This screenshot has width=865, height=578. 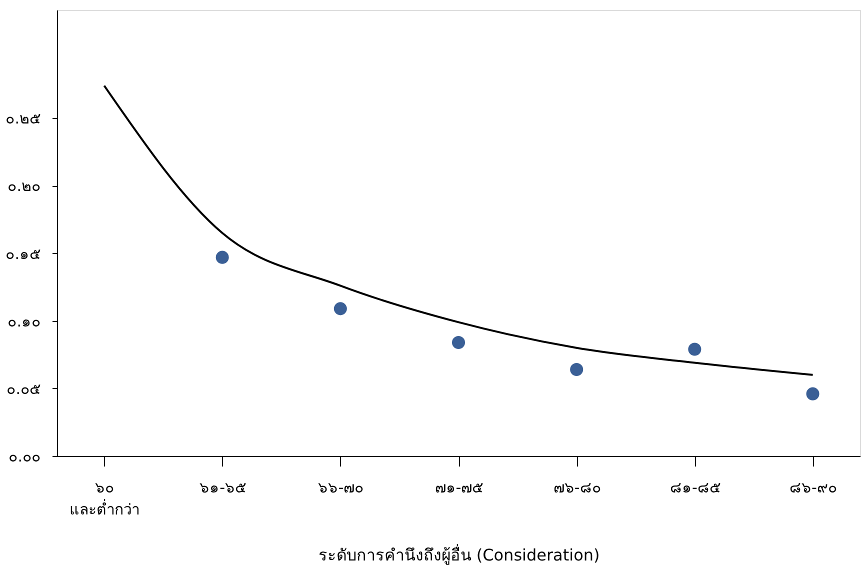 I want to click on y-tick-label: ๐.๑๐, so click(x=24, y=321).